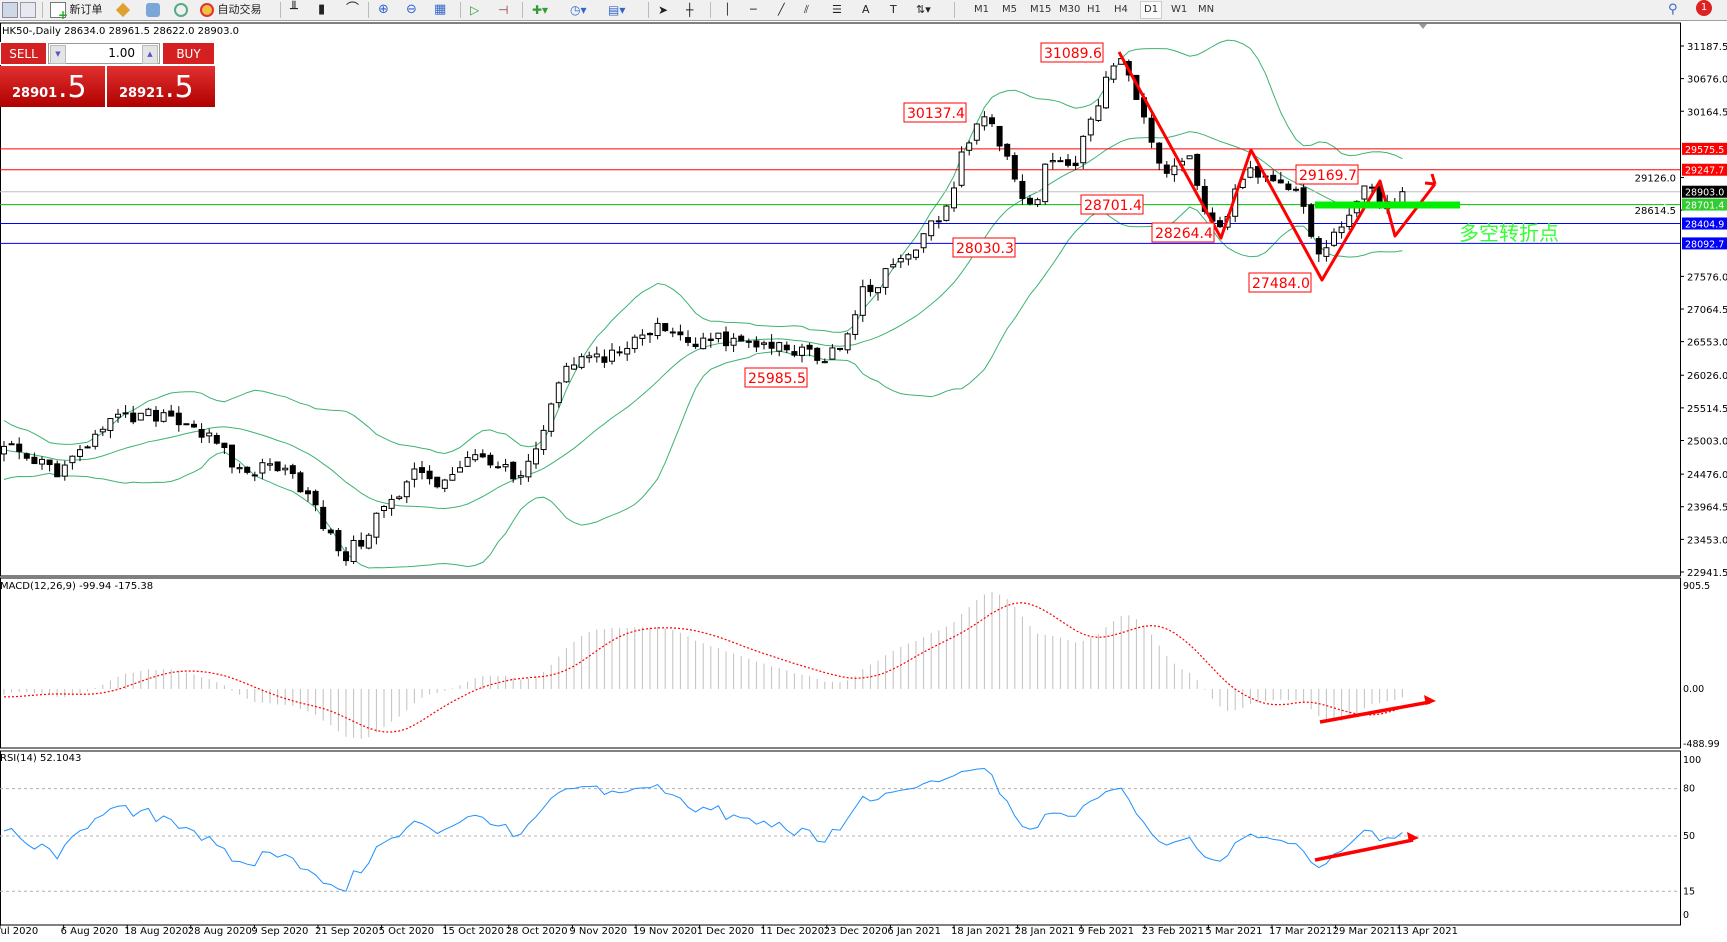 This screenshot has height=942, width=1727. I want to click on rsi-axis, so click(1704, 838).